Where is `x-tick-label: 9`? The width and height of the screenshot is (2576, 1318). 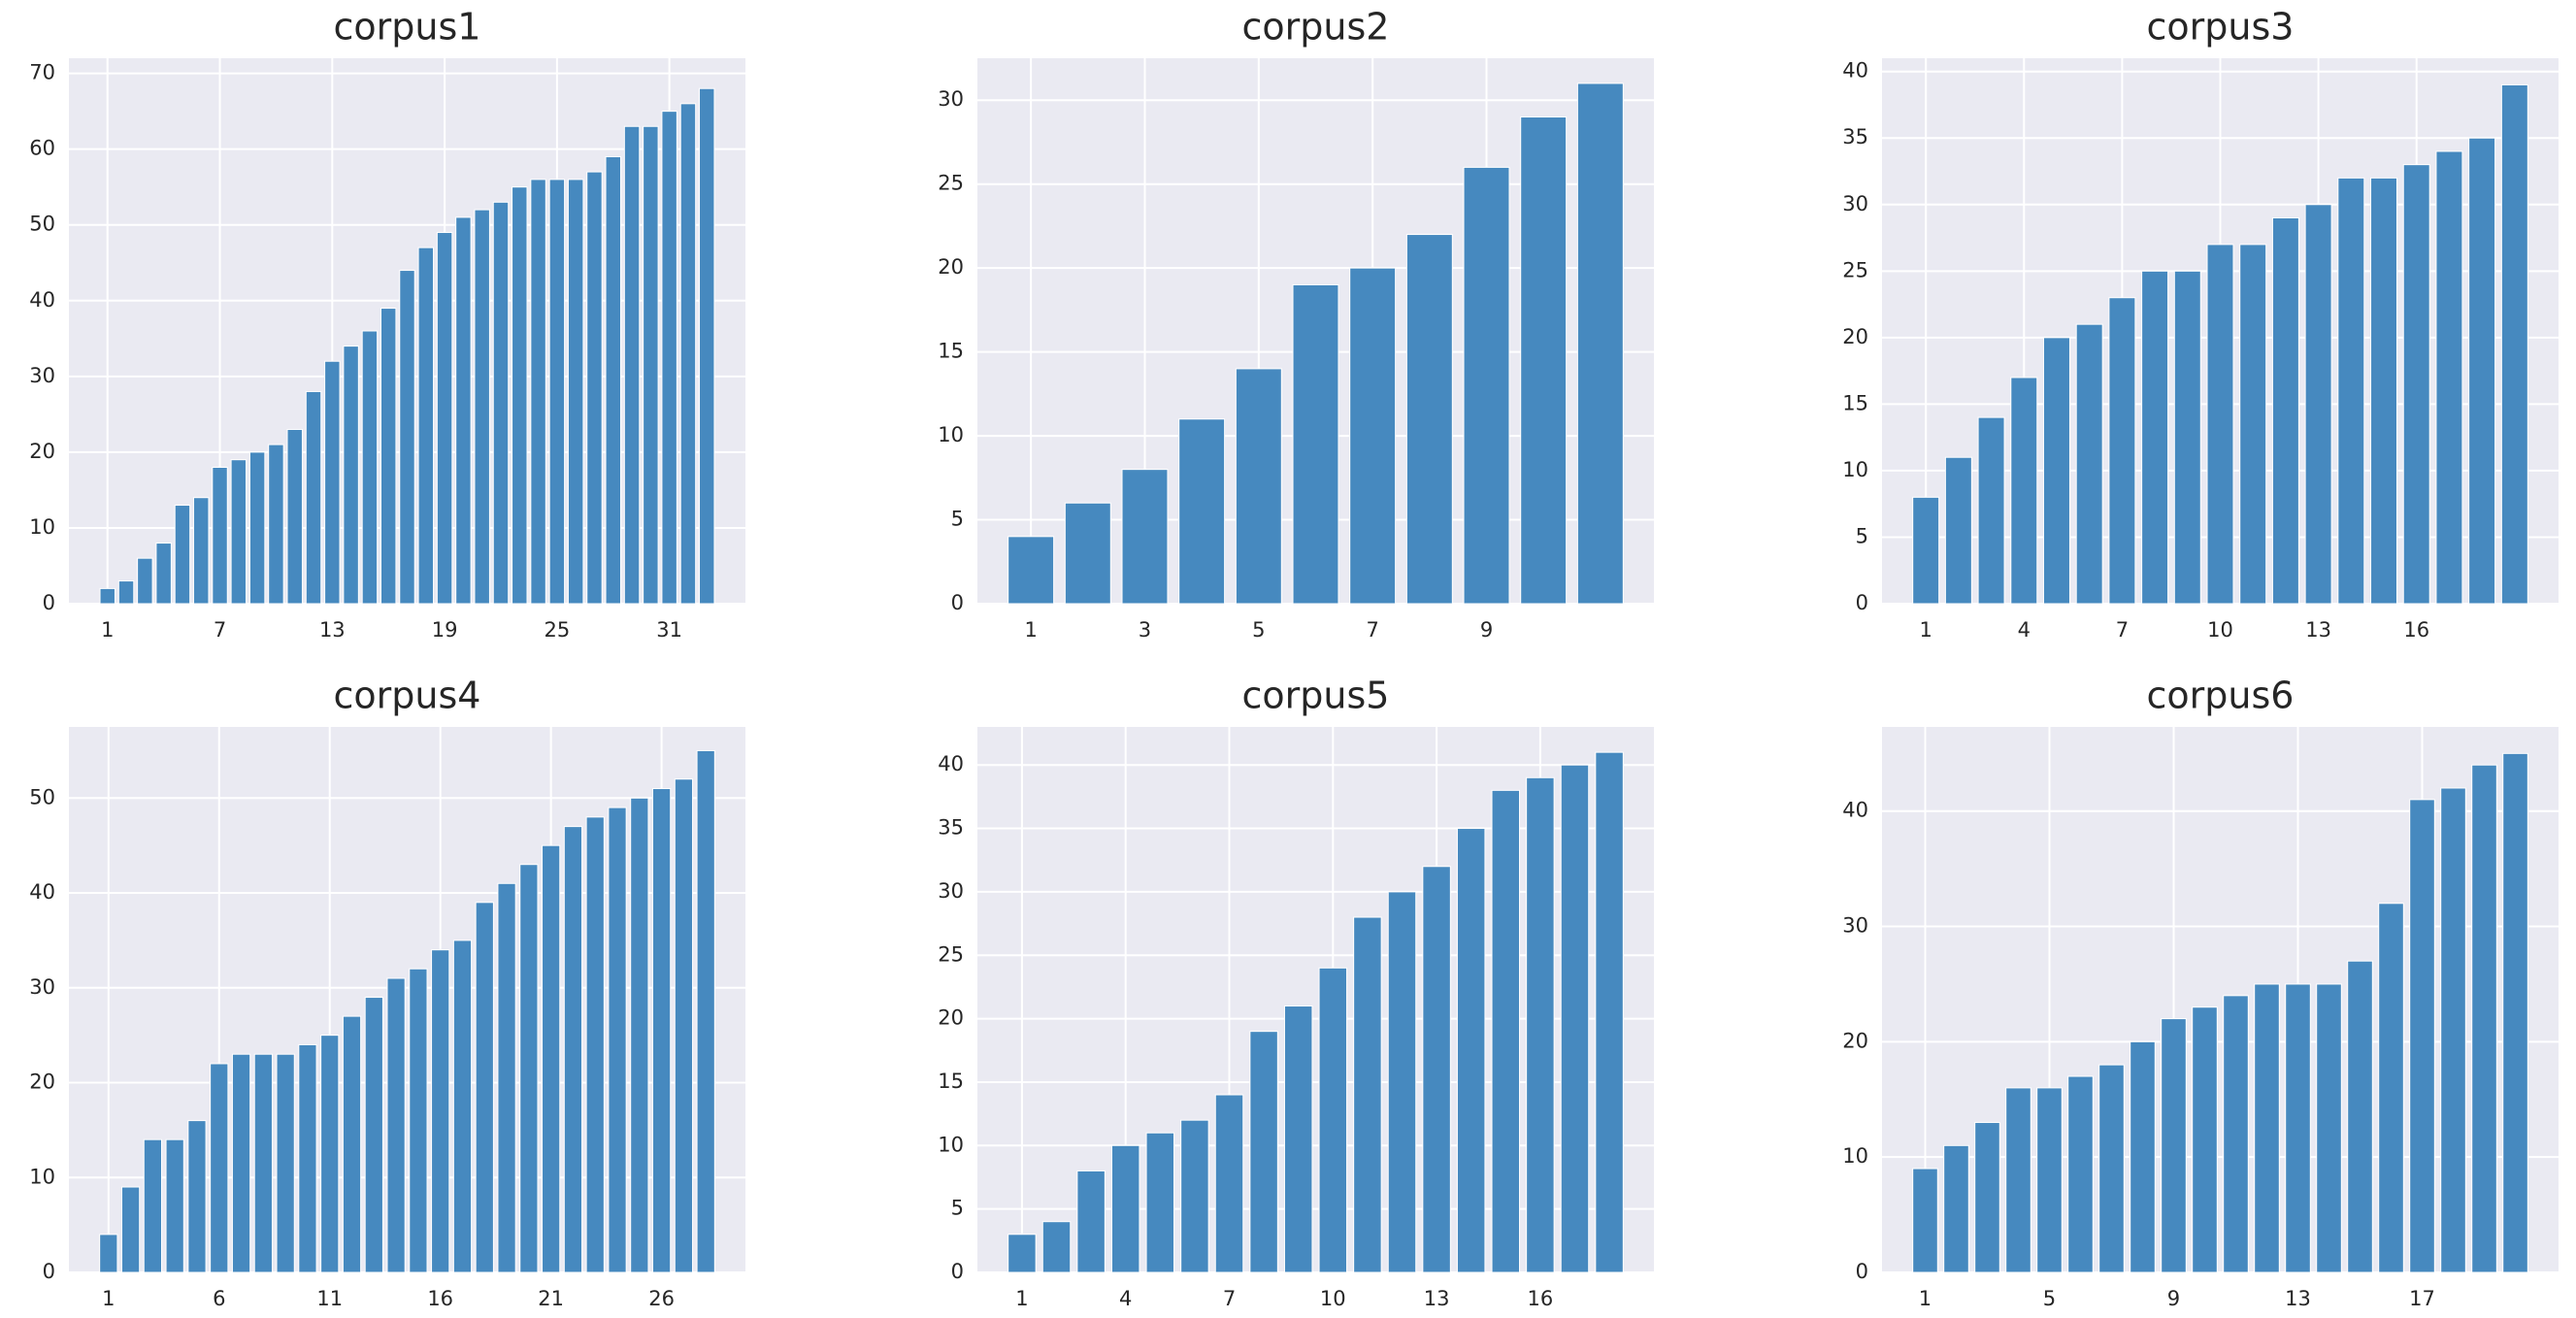
x-tick-label: 9 is located at coordinates (2173, 1298).